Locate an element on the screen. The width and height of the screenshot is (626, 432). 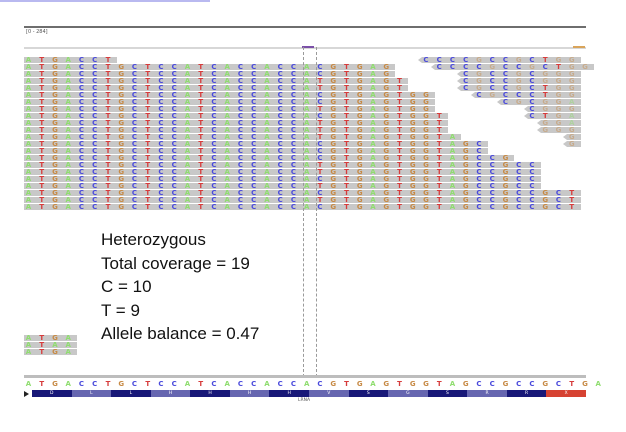
amino-acid-X: X is located at coordinates (566, 393).